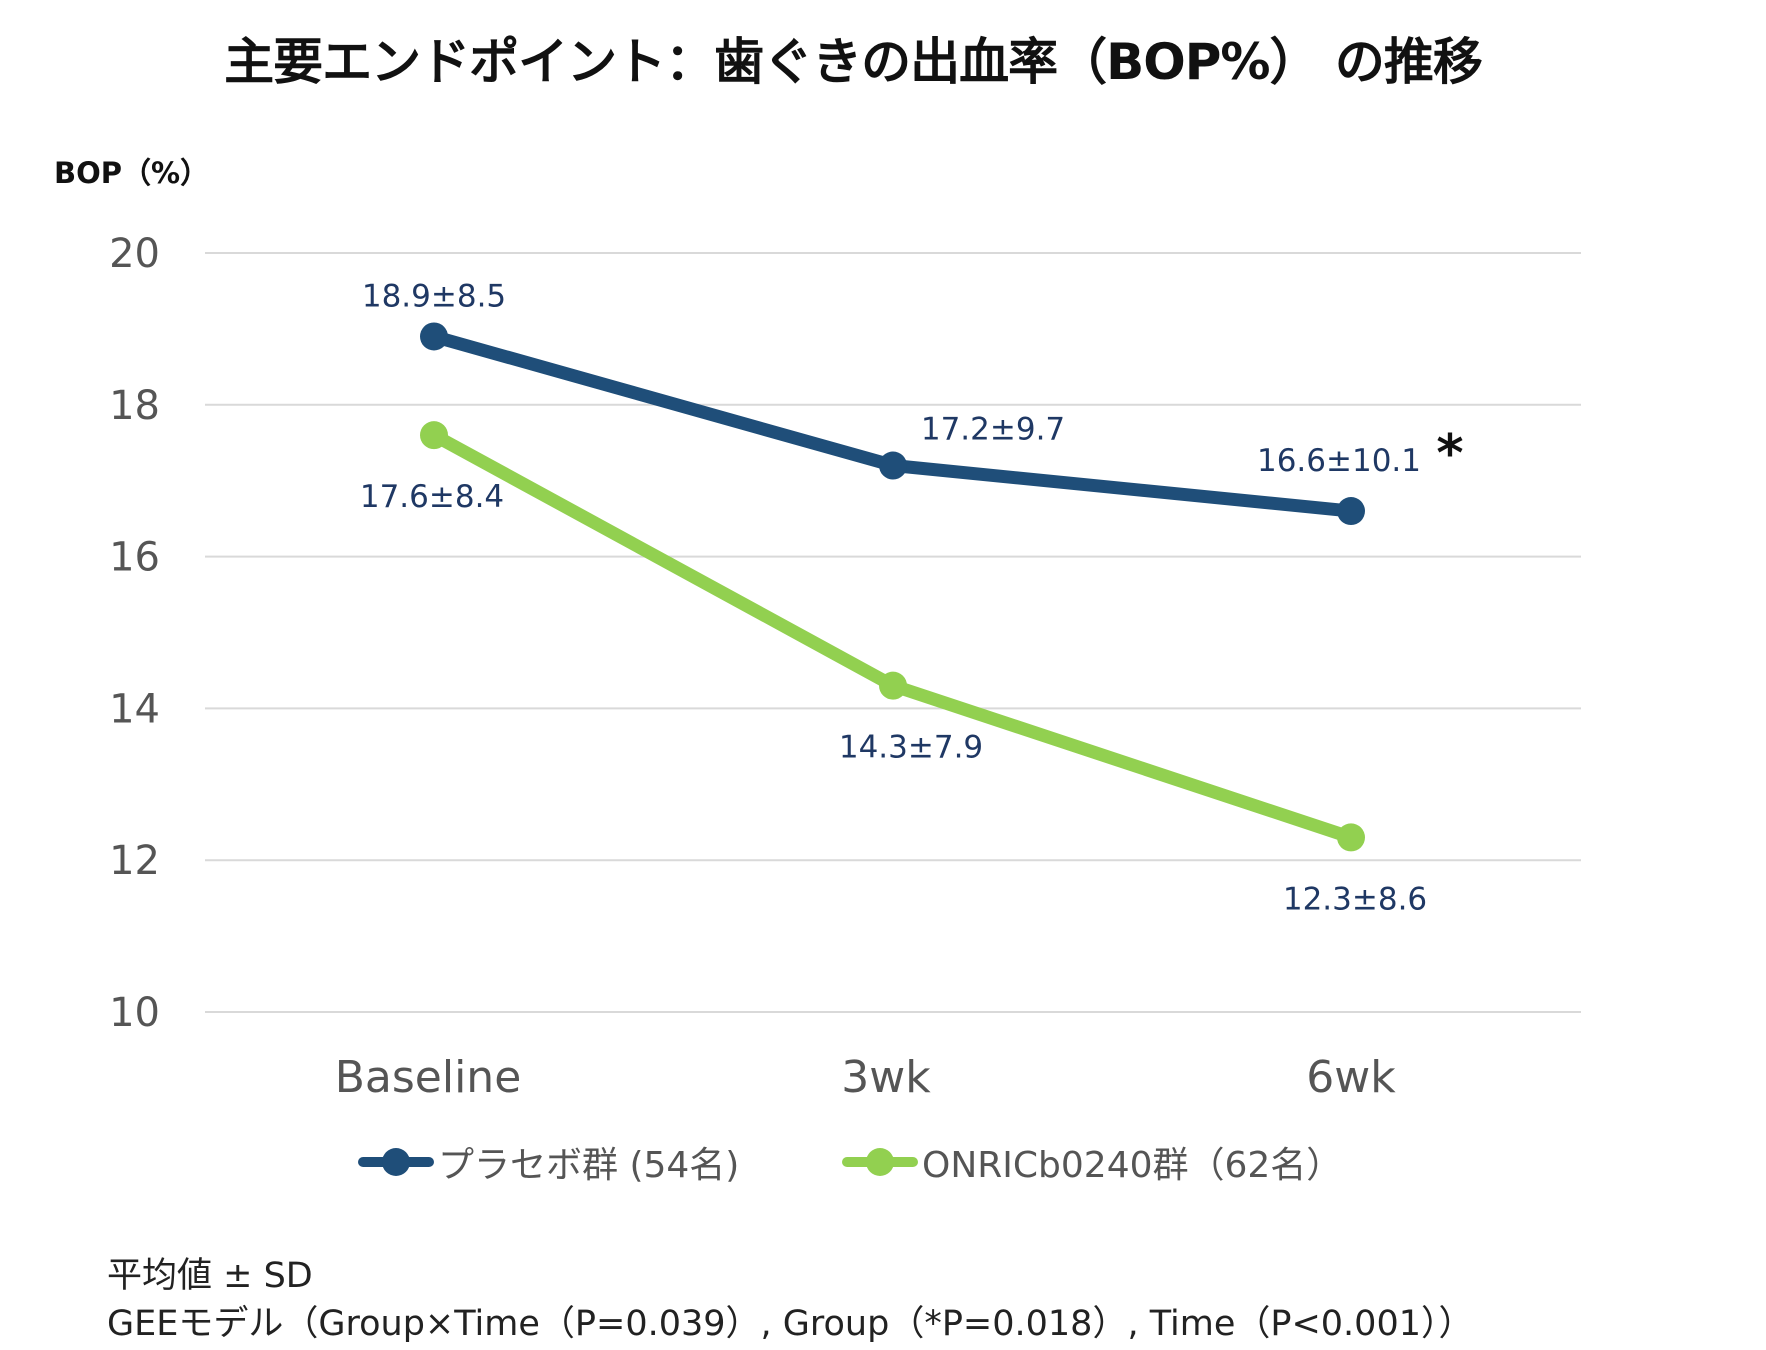 This screenshot has height=1350, width=1766. Describe the element at coordinates (434, 296) in the screenshot. I see `data-label: 18.9±8.5` at that location.